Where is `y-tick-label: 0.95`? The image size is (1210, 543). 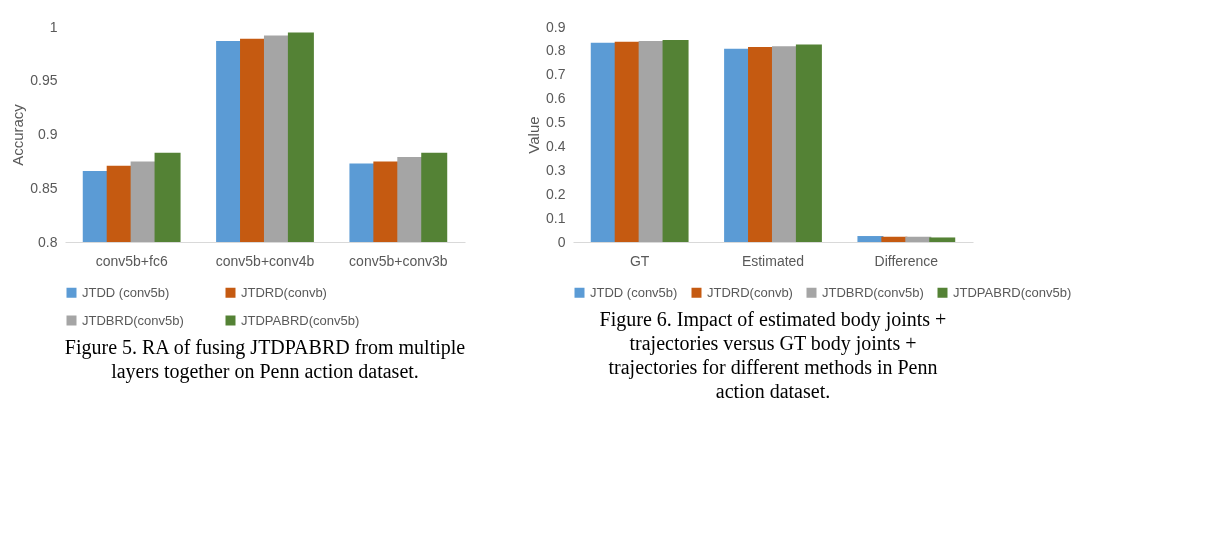
y-tick-label: 0.95 is located at coordinates (44, 80).